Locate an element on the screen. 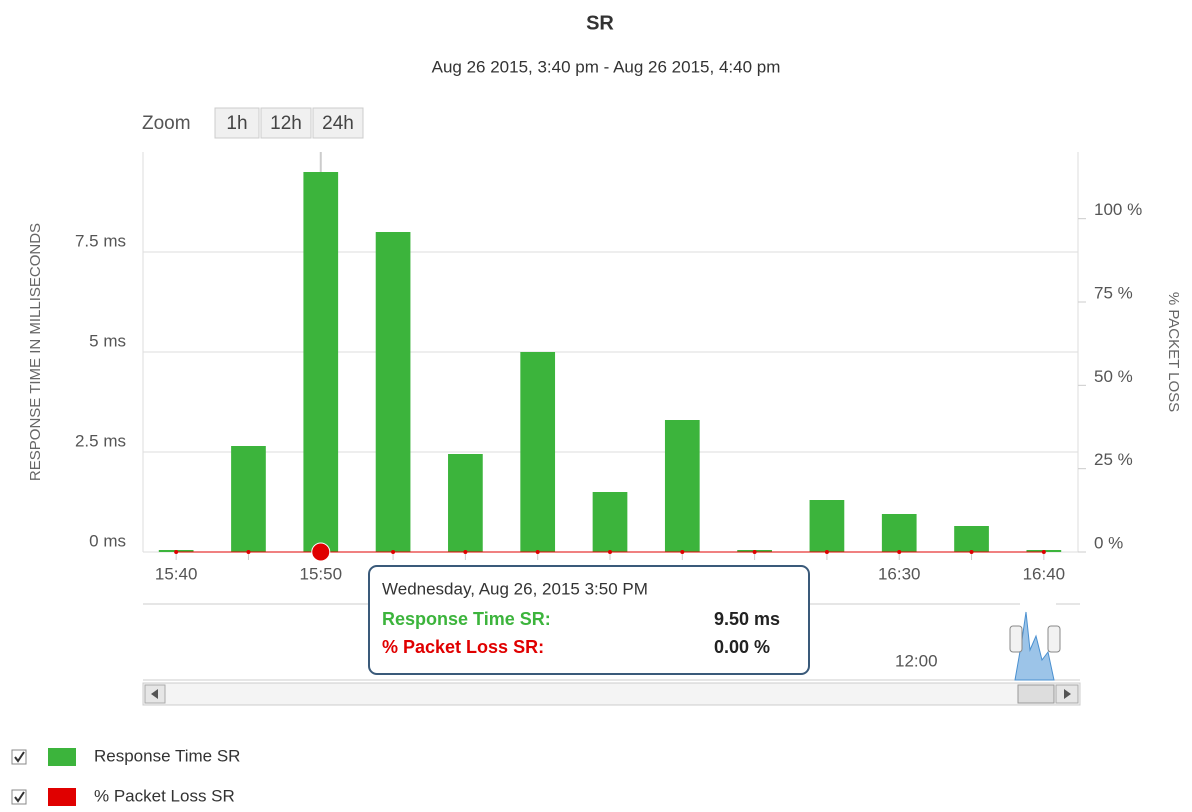 This screenshot has width=1192, height=812. x-tick-label: 15:50 is located at coordinates (320, 573).